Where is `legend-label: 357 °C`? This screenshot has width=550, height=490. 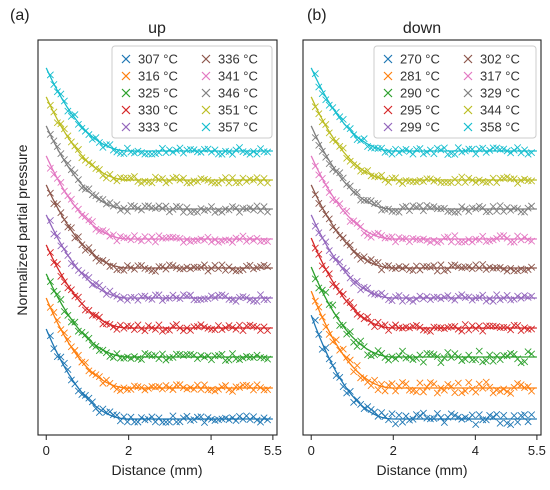 legend-label: 357 °C is located at coordinates (238, 127).